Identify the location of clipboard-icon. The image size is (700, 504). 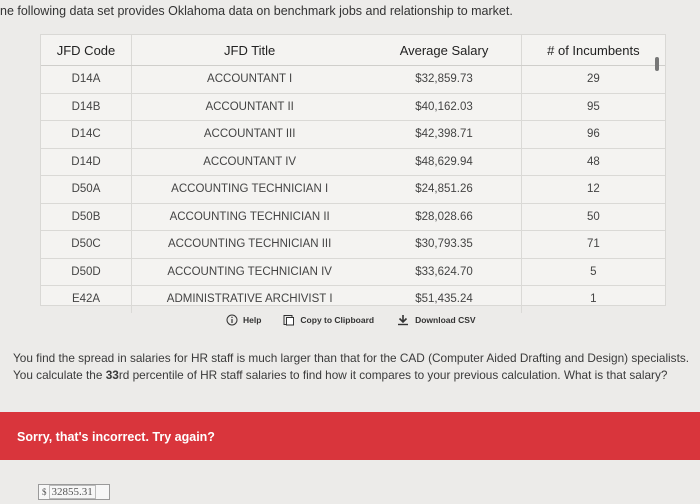
(289, 320).